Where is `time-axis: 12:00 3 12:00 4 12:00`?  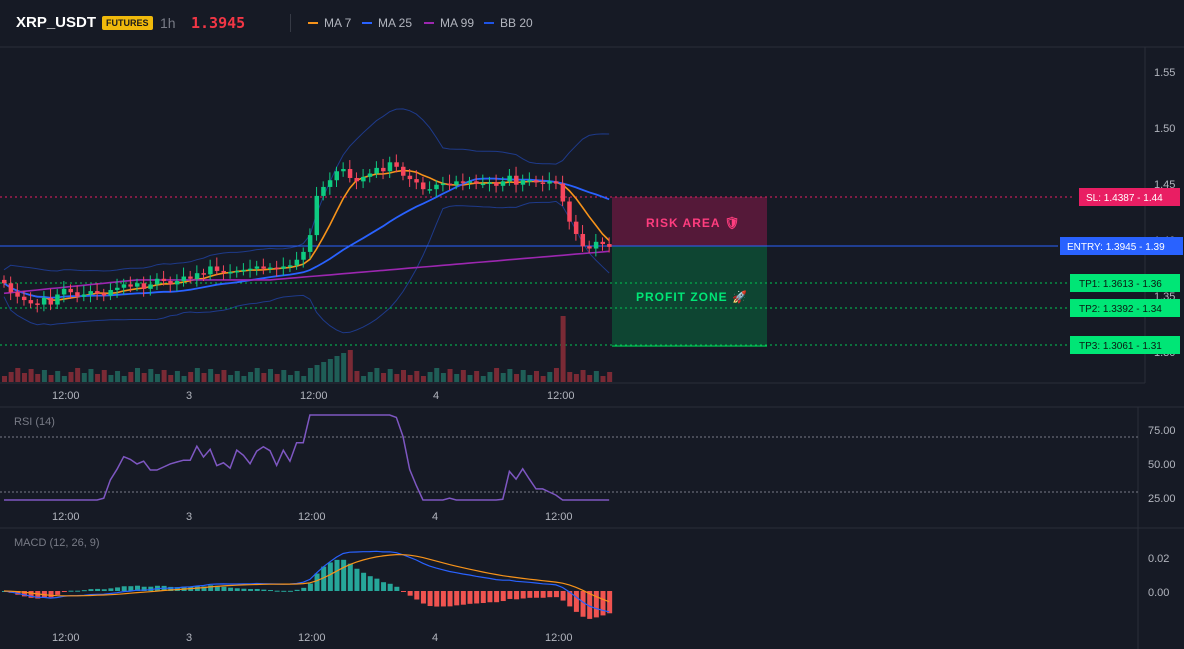 time-axis: 12:00 3 12:00 4 12:00 is located at coordinates (572, 392).